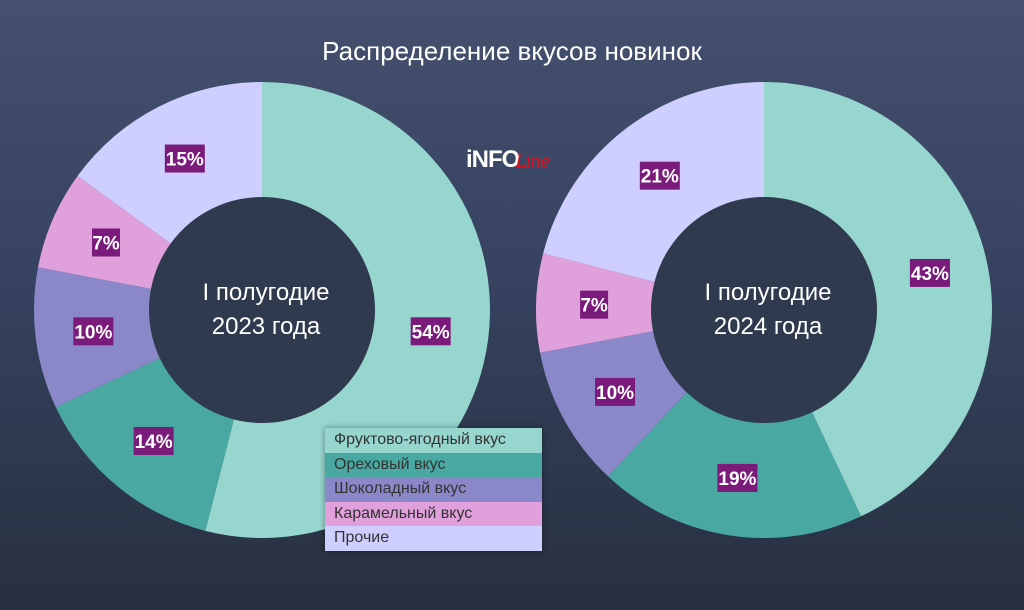 Image resolution: width=1024 pixels, height=610 pixels. I want to click on data-label: 15%, so click(185, 160).